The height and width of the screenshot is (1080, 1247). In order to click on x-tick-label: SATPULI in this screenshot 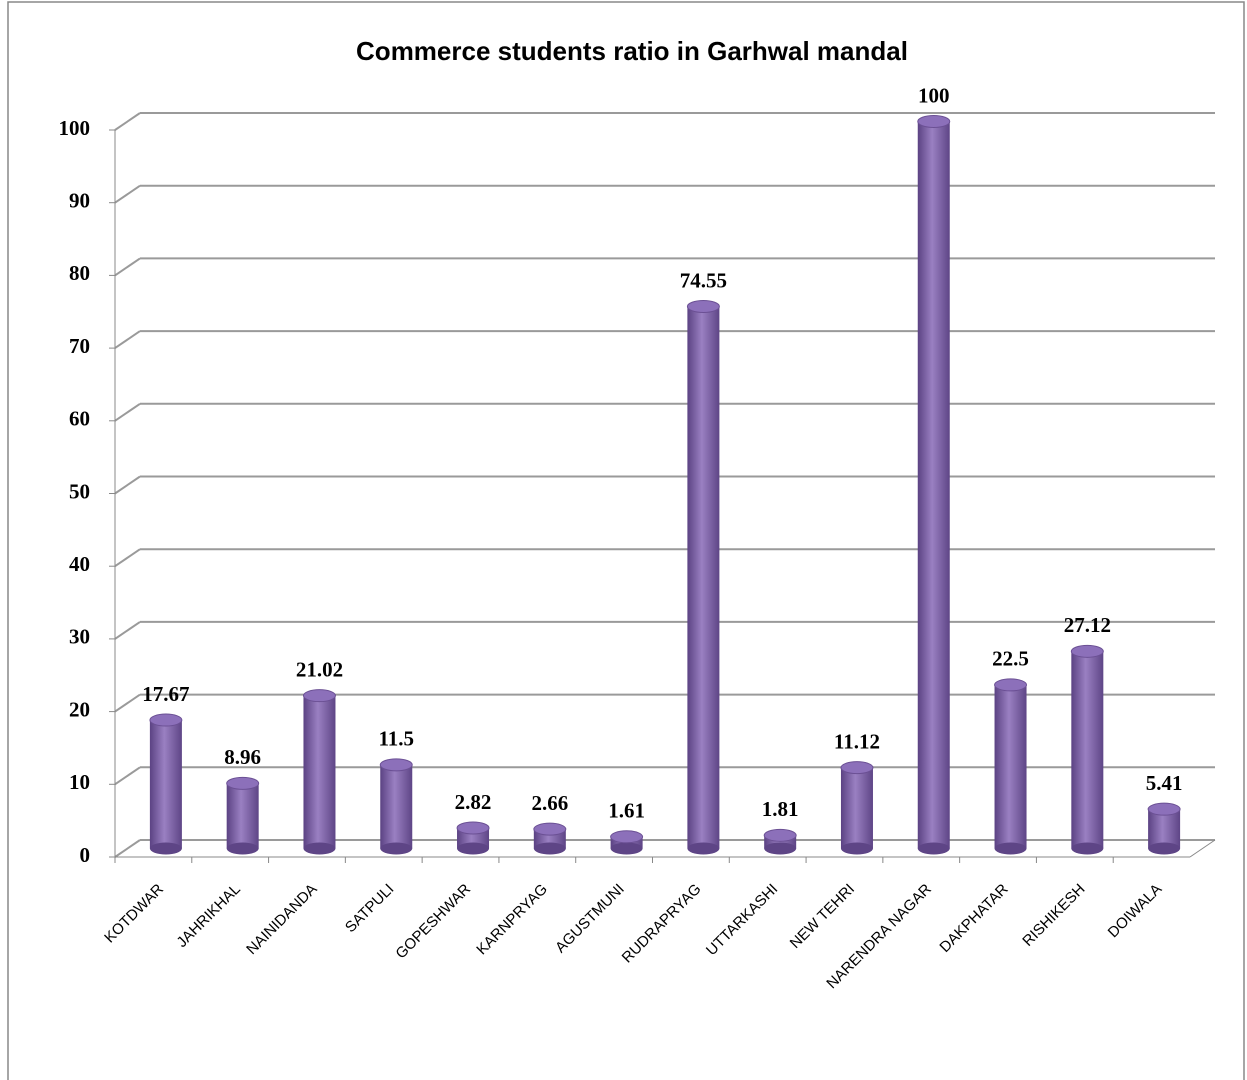, I will do `click(369, 908)`.